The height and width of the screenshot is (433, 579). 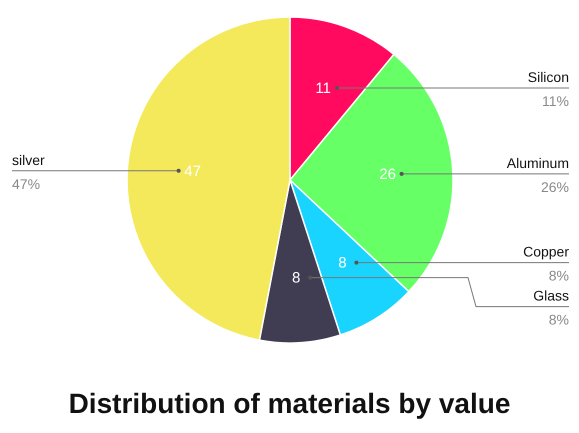 What do you see at coordinates (26, 184) in the screenshot?
I see `text: 47%` at bounding box center [26, 184].